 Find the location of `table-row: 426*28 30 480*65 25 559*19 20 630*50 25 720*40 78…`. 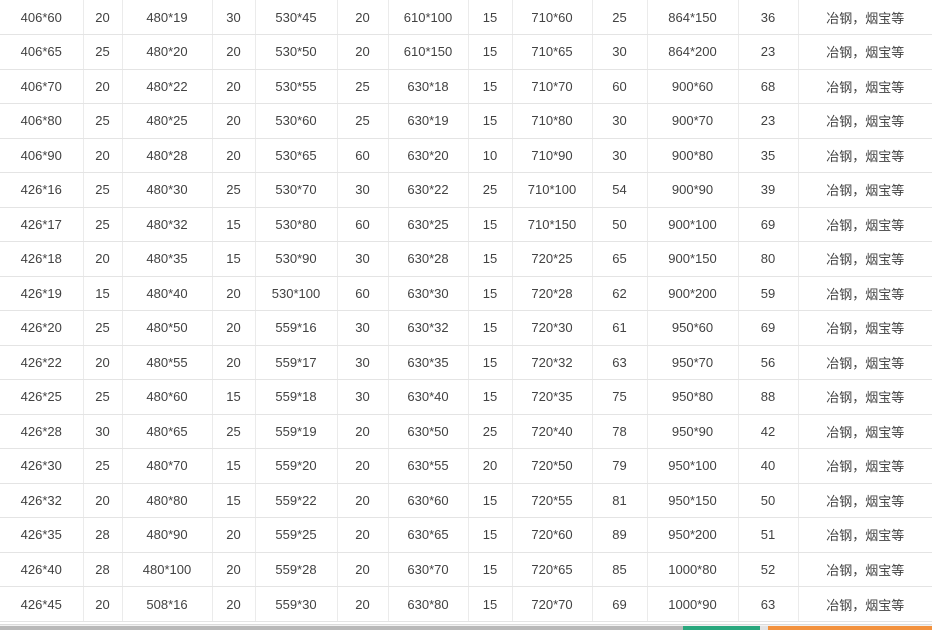

table-row: 426*28 30 480*65 25 559*19 20 630*50 25 720*40 78… is located at coordinates (466, 431).